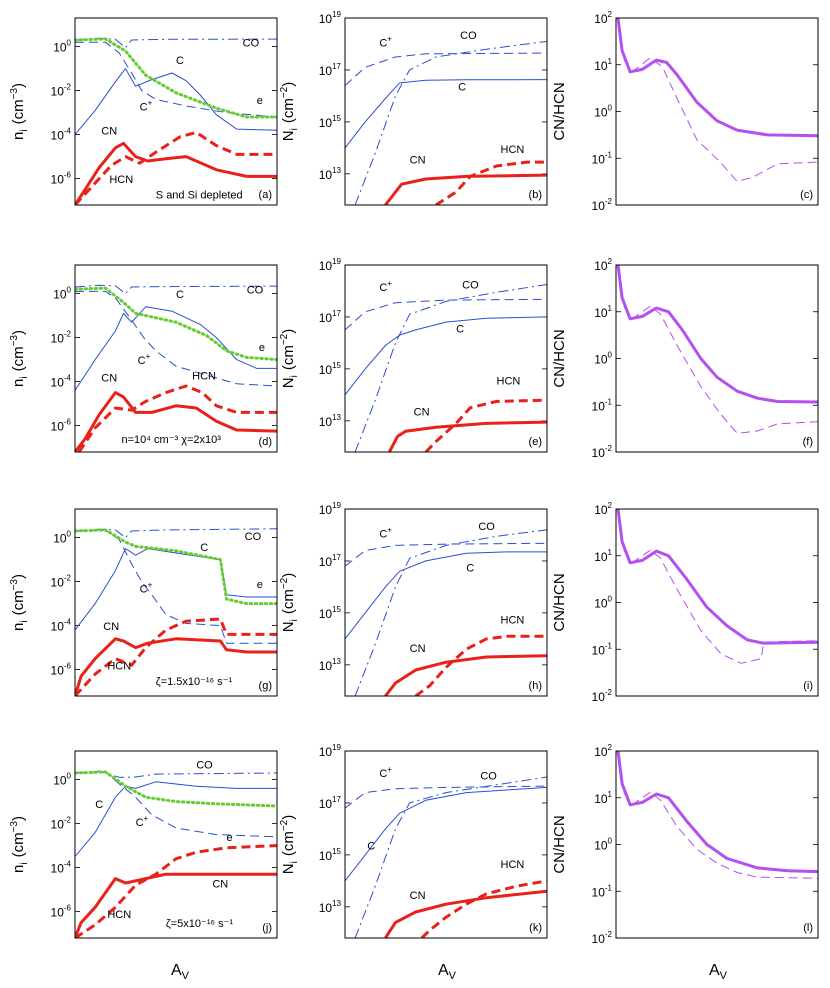 Image resolution: width=830 pixels, height=988 pixels. What do you see at coordinates (450, 368) in the screenshot?
I see `series-line-co` at bounding box center [450, 368].